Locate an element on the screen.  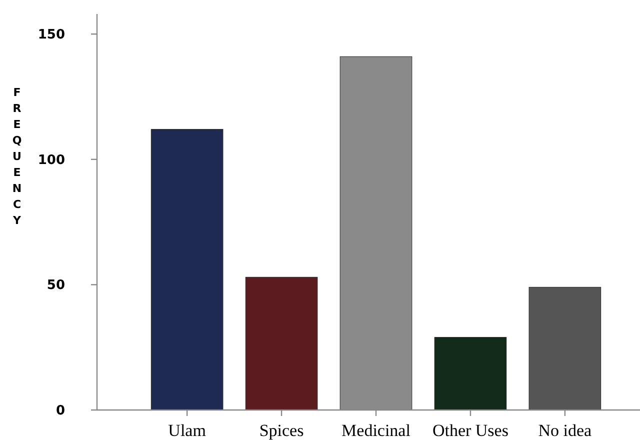
y-tick-label: 150 is located at coordinates (51, 35).